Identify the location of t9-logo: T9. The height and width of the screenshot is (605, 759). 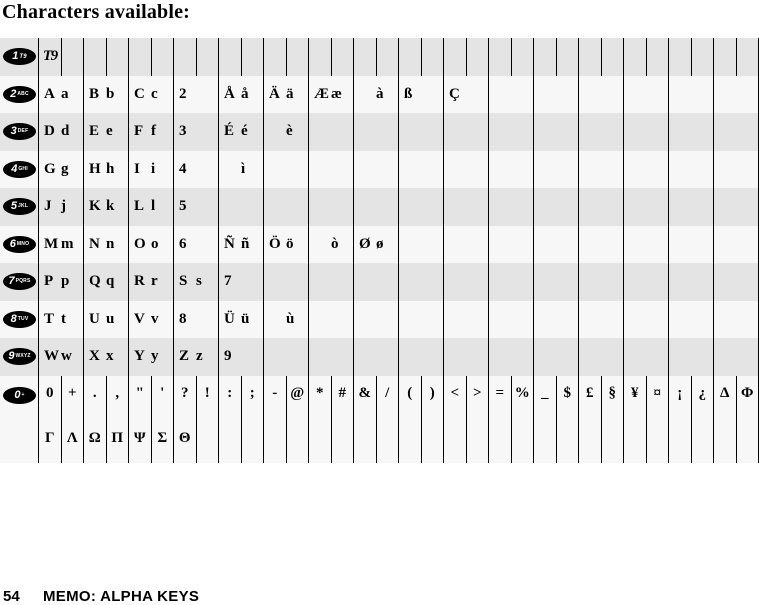
(50, 56).